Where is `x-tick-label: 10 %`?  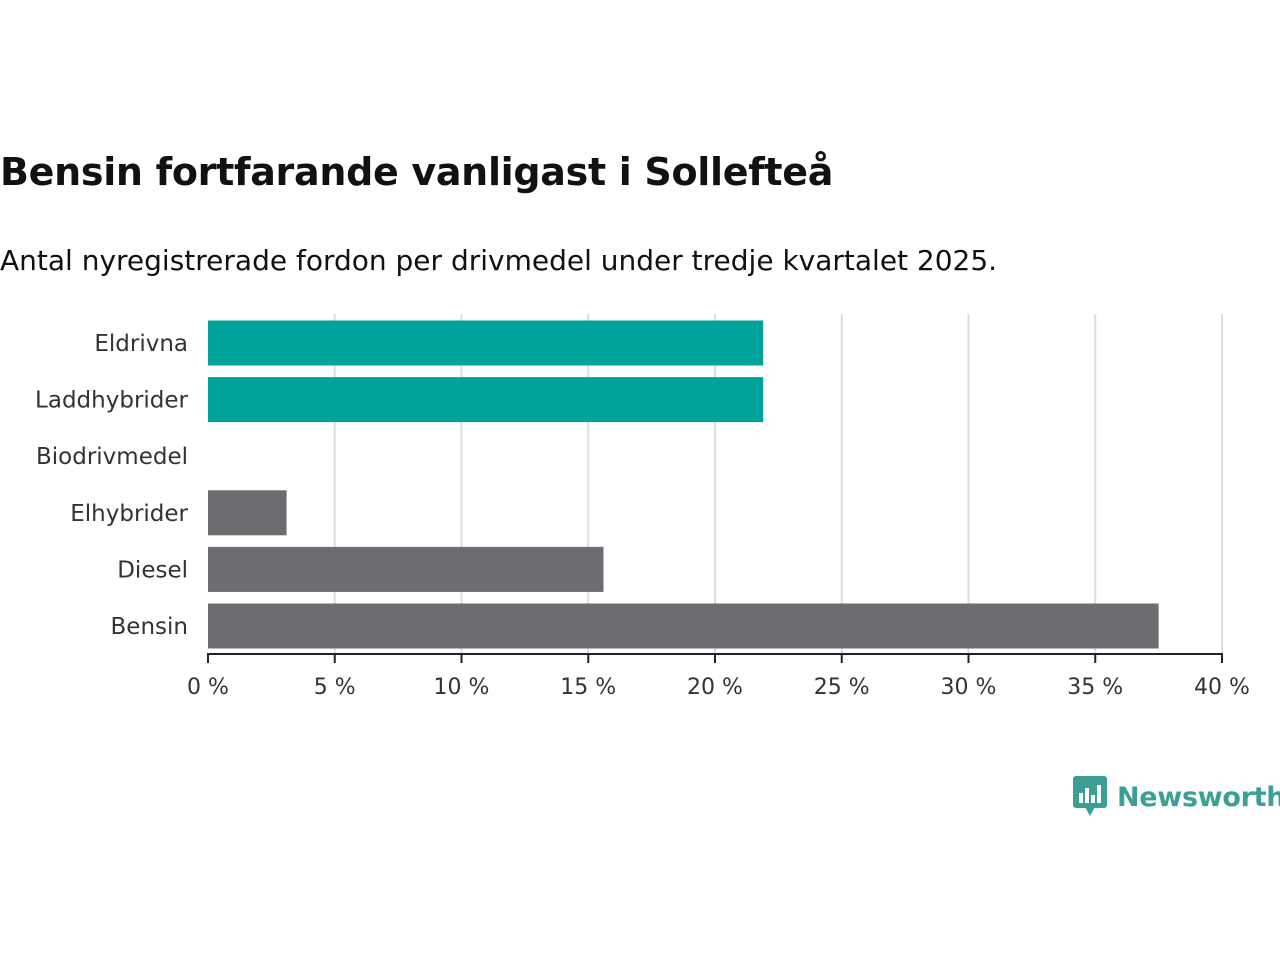
x-tick-label: 10 % is located at coordinates (462, 687).